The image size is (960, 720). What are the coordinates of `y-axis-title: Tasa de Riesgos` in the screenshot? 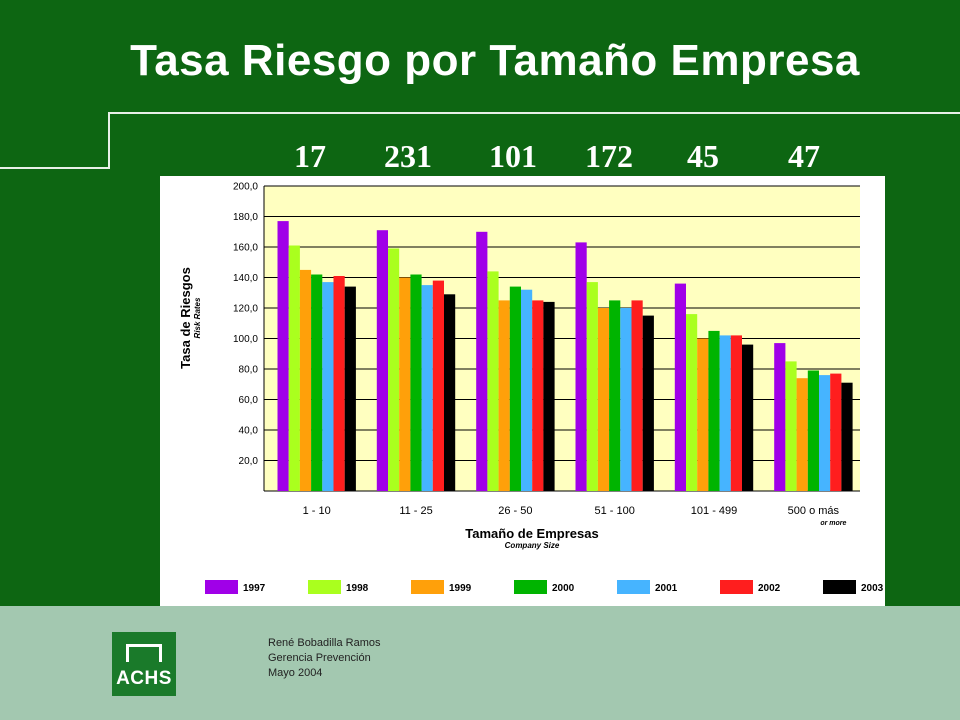 It's located at (185, 318).